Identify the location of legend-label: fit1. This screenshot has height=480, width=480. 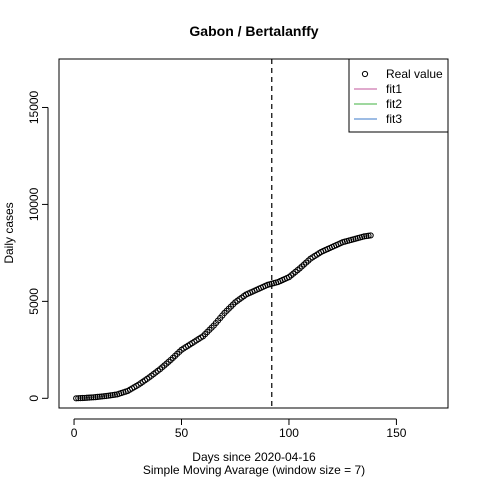
(394, 89).